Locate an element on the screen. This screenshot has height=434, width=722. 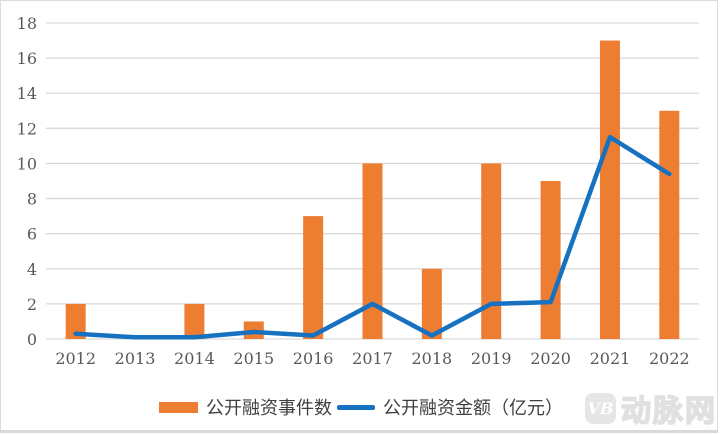
bar-2014 is located at coordinates (194, 321).